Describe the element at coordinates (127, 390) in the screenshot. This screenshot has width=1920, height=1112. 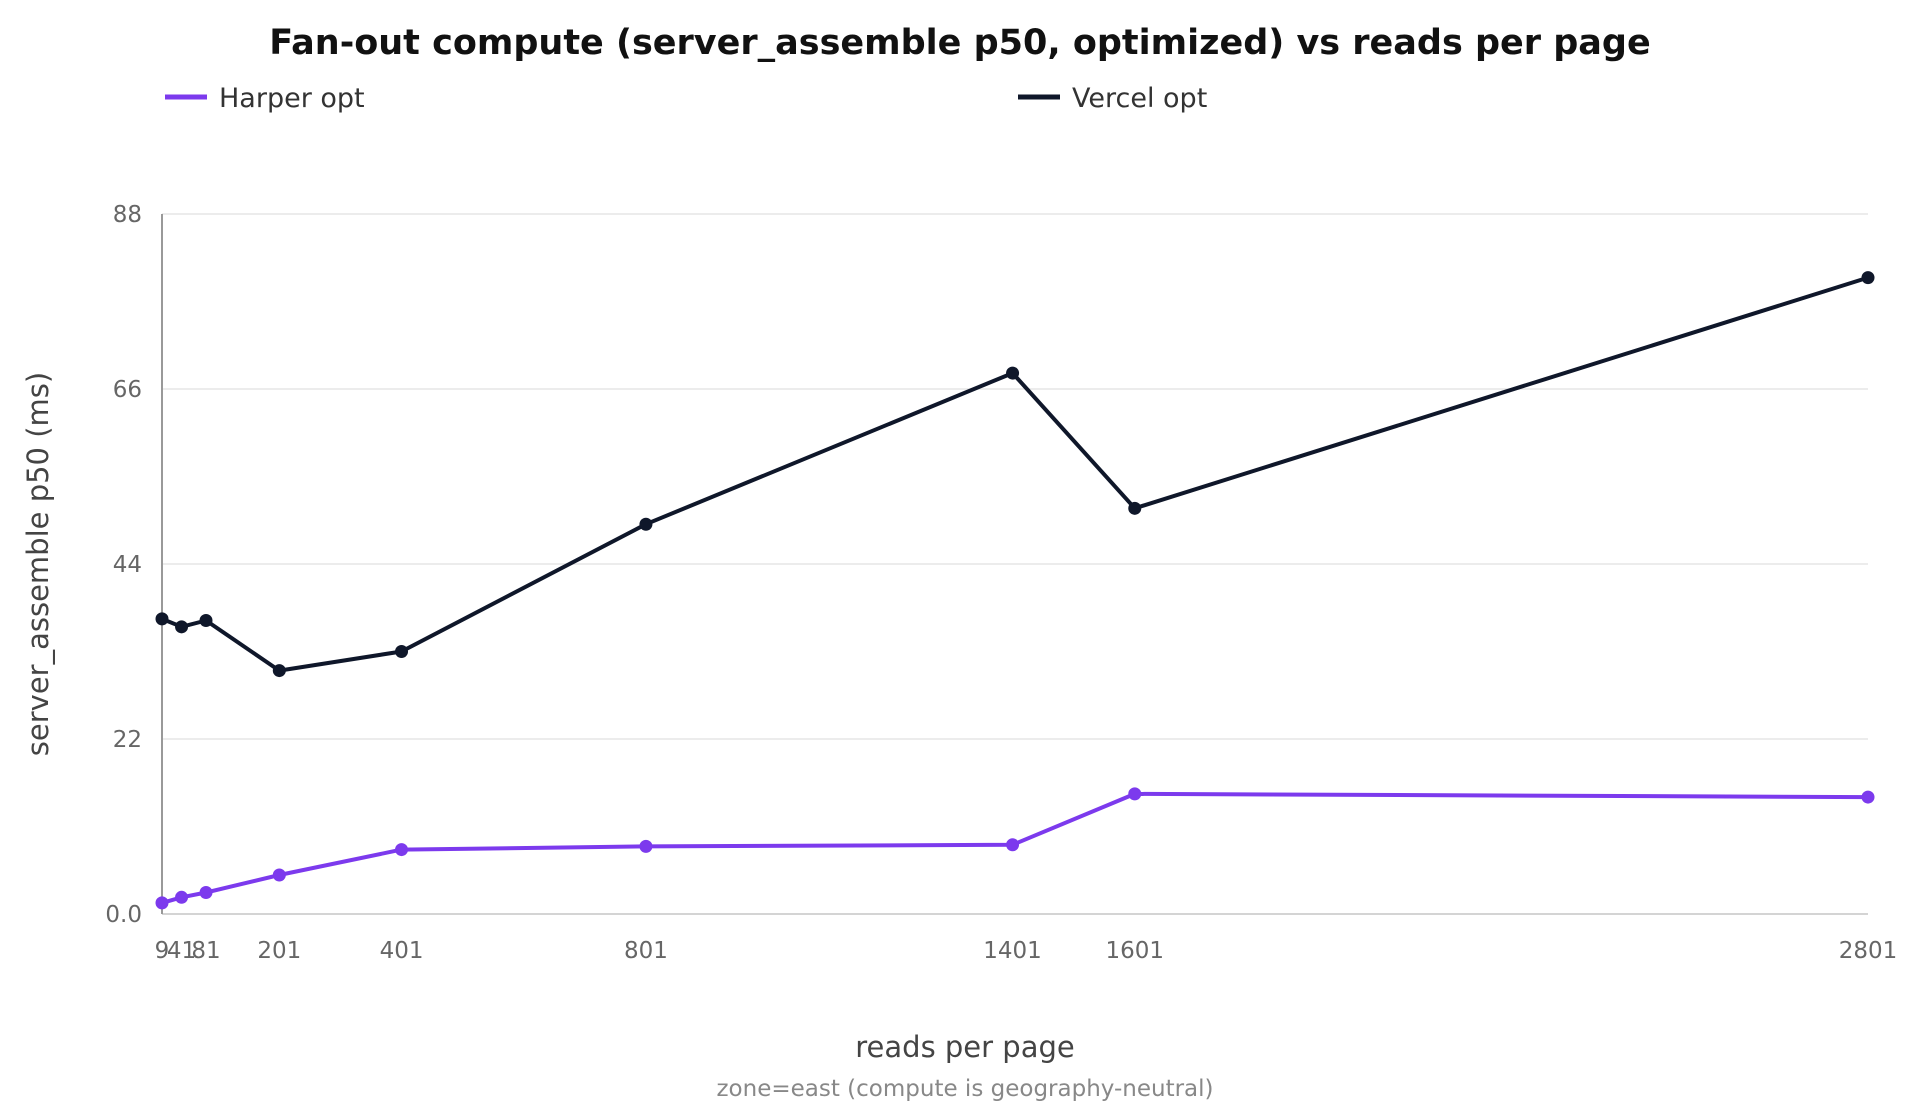
I see `y-tick-label: 66` at that location.